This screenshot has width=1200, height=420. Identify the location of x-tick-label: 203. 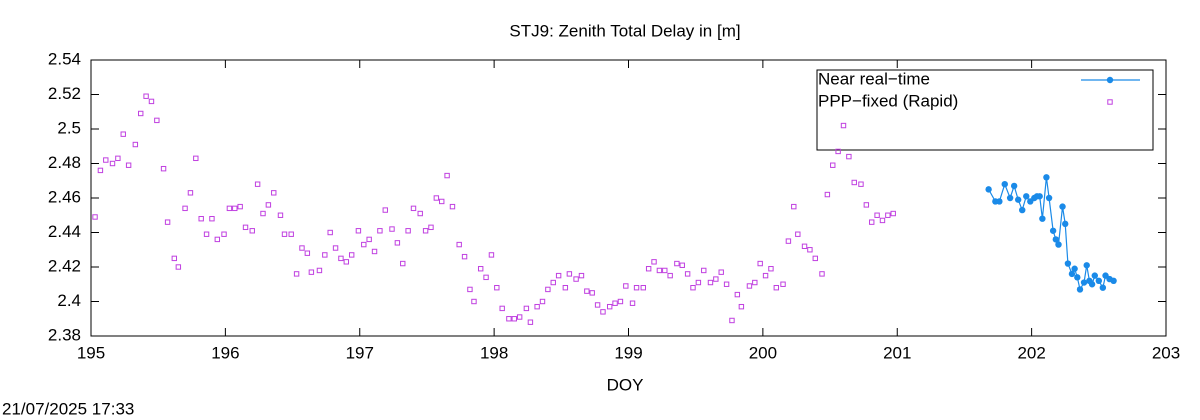
(1166, 352).